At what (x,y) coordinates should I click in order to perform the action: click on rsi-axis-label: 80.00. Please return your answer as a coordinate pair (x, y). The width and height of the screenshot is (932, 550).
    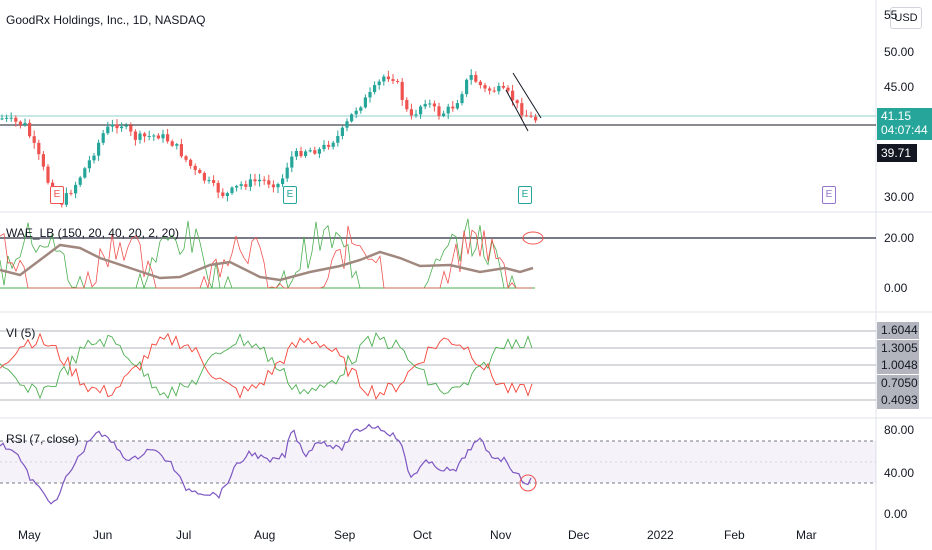
    Looking at the image, I should click on (899, 430).